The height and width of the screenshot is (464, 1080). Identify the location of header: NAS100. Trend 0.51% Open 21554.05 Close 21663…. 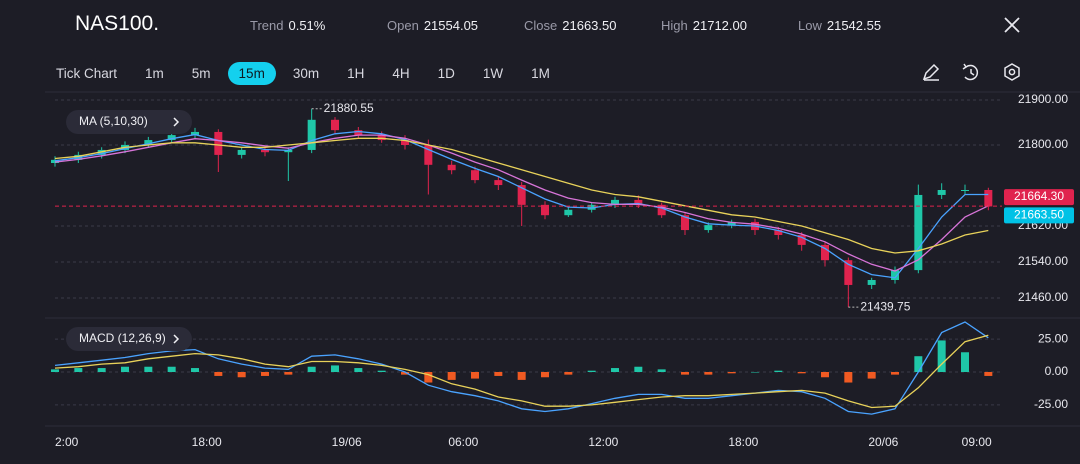
(540, 25).